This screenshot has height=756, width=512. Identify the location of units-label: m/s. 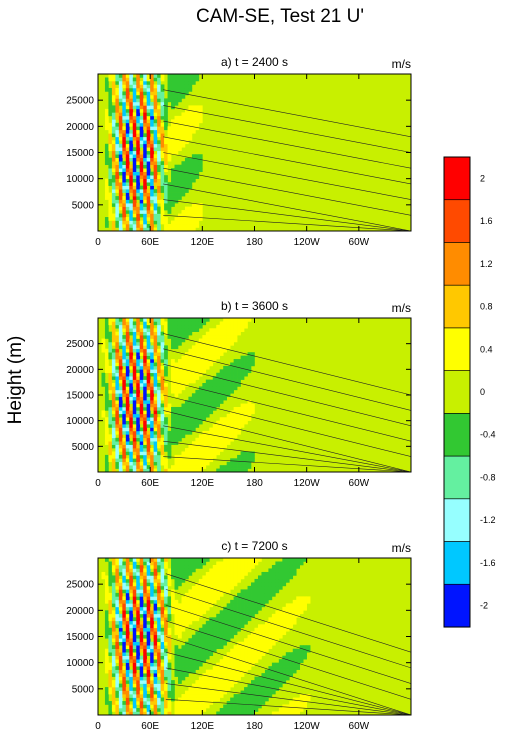
(401, 308).